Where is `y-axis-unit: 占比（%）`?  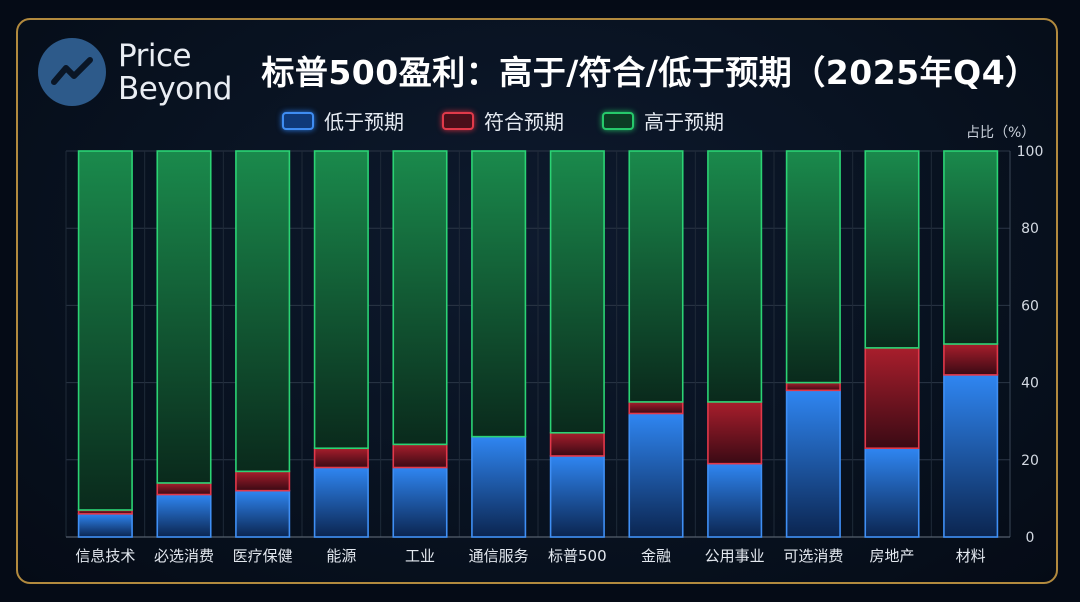 y-axis-unit: 占比（%） is located at coordinates (1001, 133).